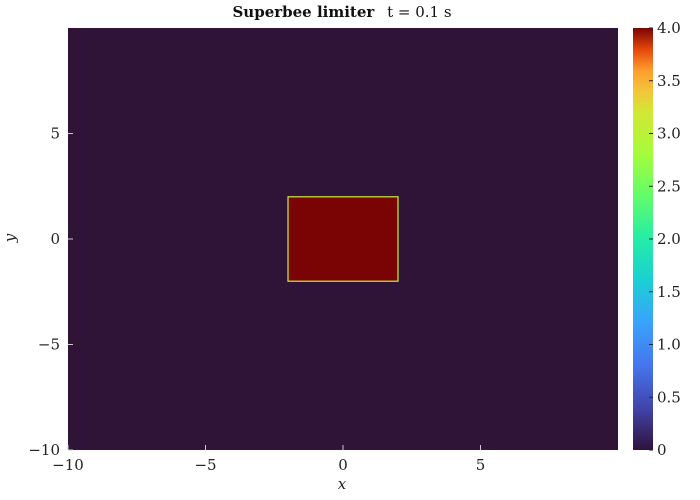  Describe the element at coordinates (669, 134) in the screenshot. I see `colorbar-tick-label: 3.0` at that location.